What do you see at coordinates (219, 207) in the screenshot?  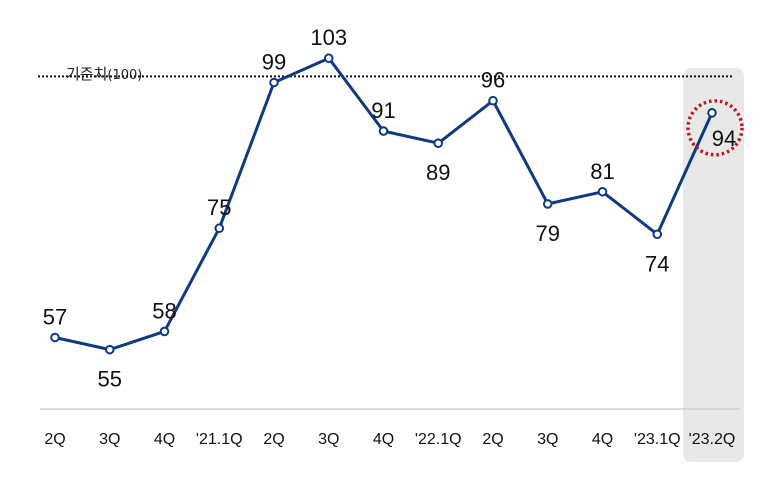 I see `value-label: 75` at bounding box center [219, 207].